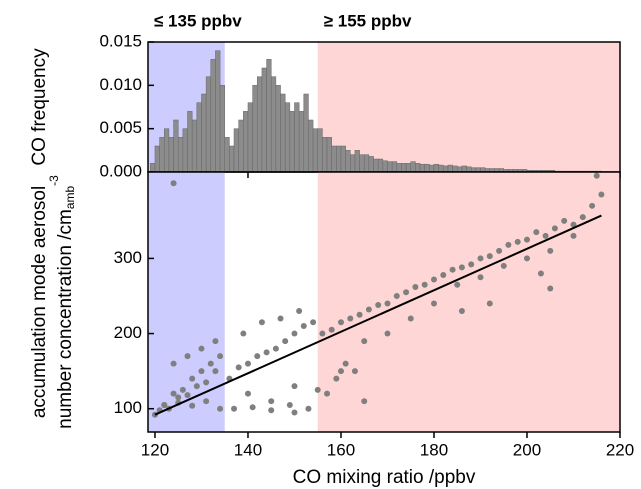 The width and height of the screenshot is (641, 489). Describe the element at coordinates (120, 170) in the screenshot. I see `y-tick-label: 0.000` at that location.